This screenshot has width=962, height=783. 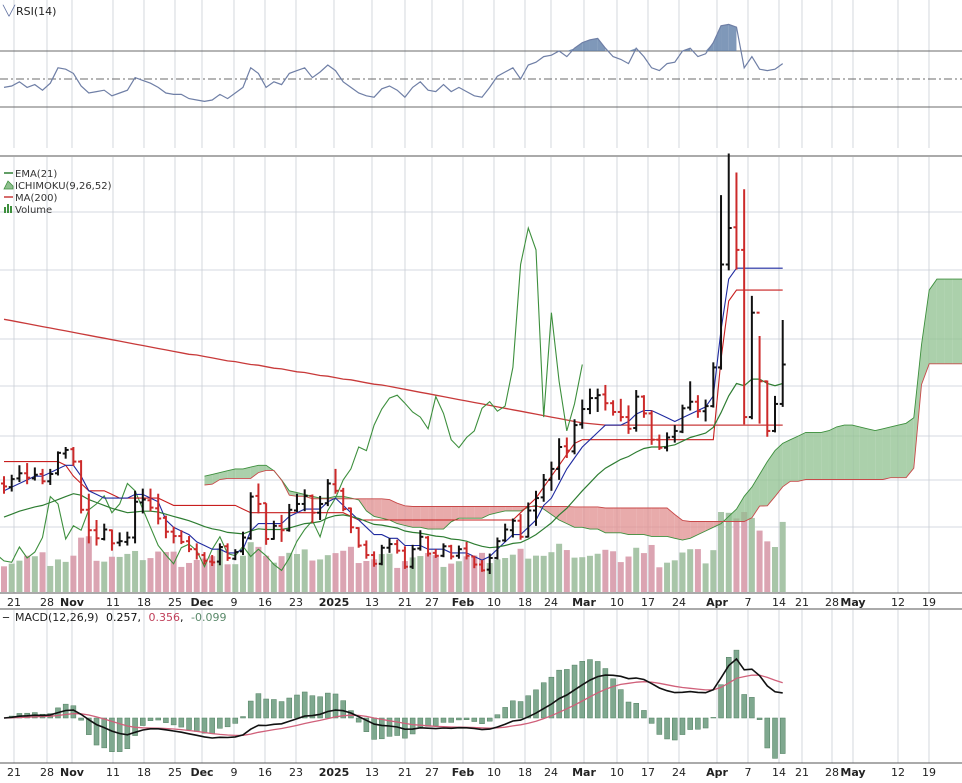 What do you see at coordinates (14, 602) in the screenshot?
I see `x-tick-label: 21` at bounding box center [14, 602].